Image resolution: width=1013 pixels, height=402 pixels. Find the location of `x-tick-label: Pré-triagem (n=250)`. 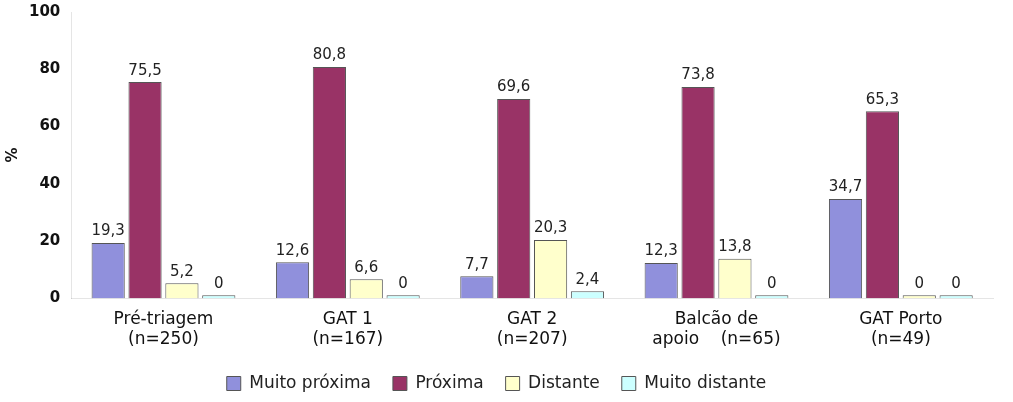

x-tick-label: Pré-triagem (n=250) is located at coordinates (163, 328).